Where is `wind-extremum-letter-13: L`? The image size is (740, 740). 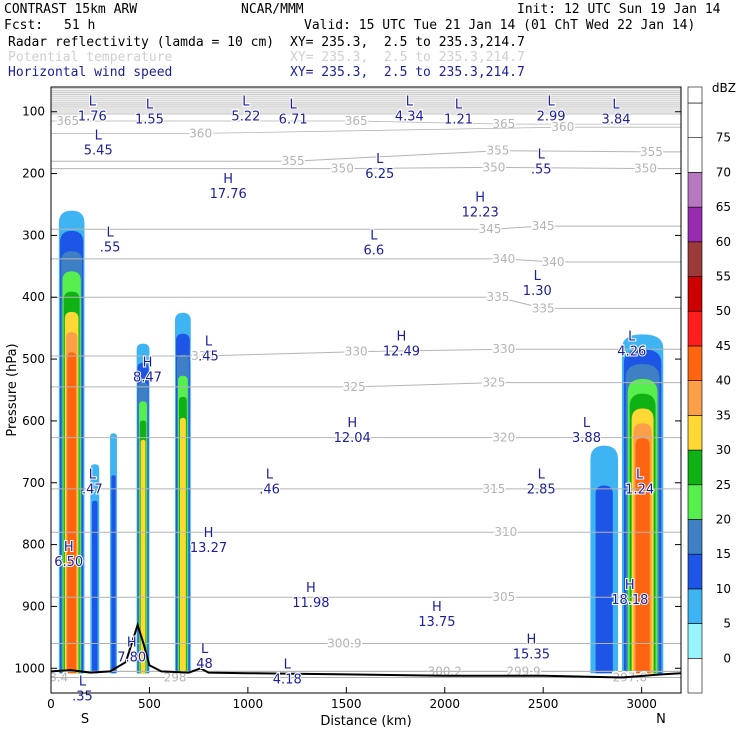
wind-extremum-letter-13: L is located at coordinates (110, 233).